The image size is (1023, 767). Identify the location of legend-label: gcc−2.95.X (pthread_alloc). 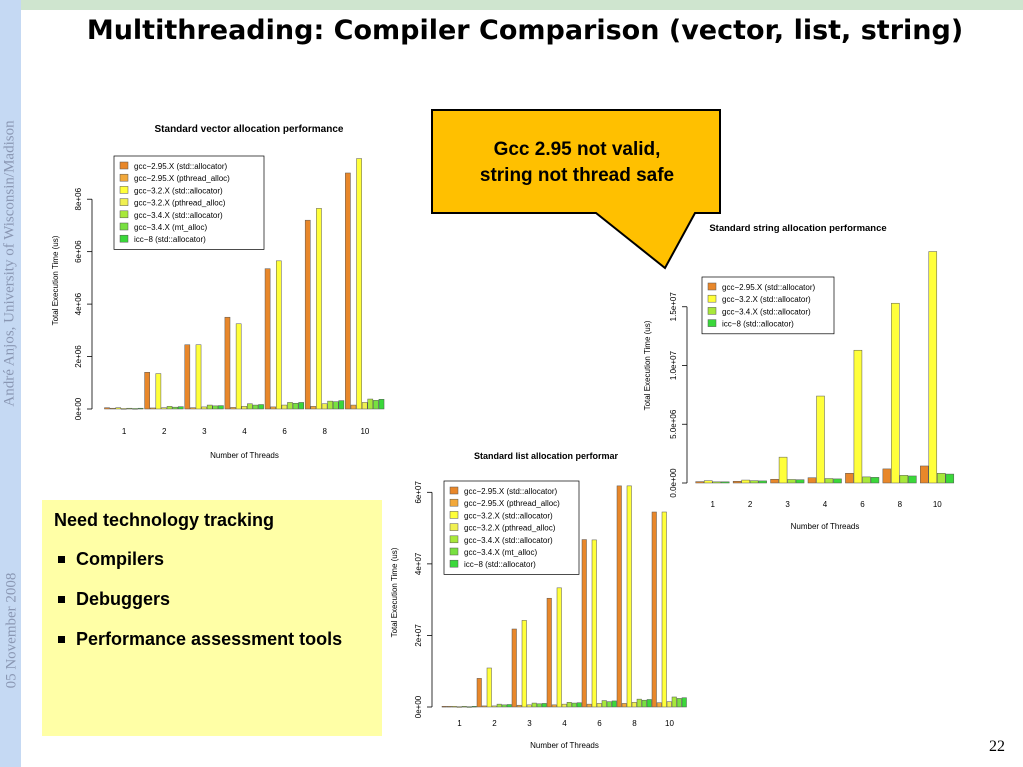
(512, 503).